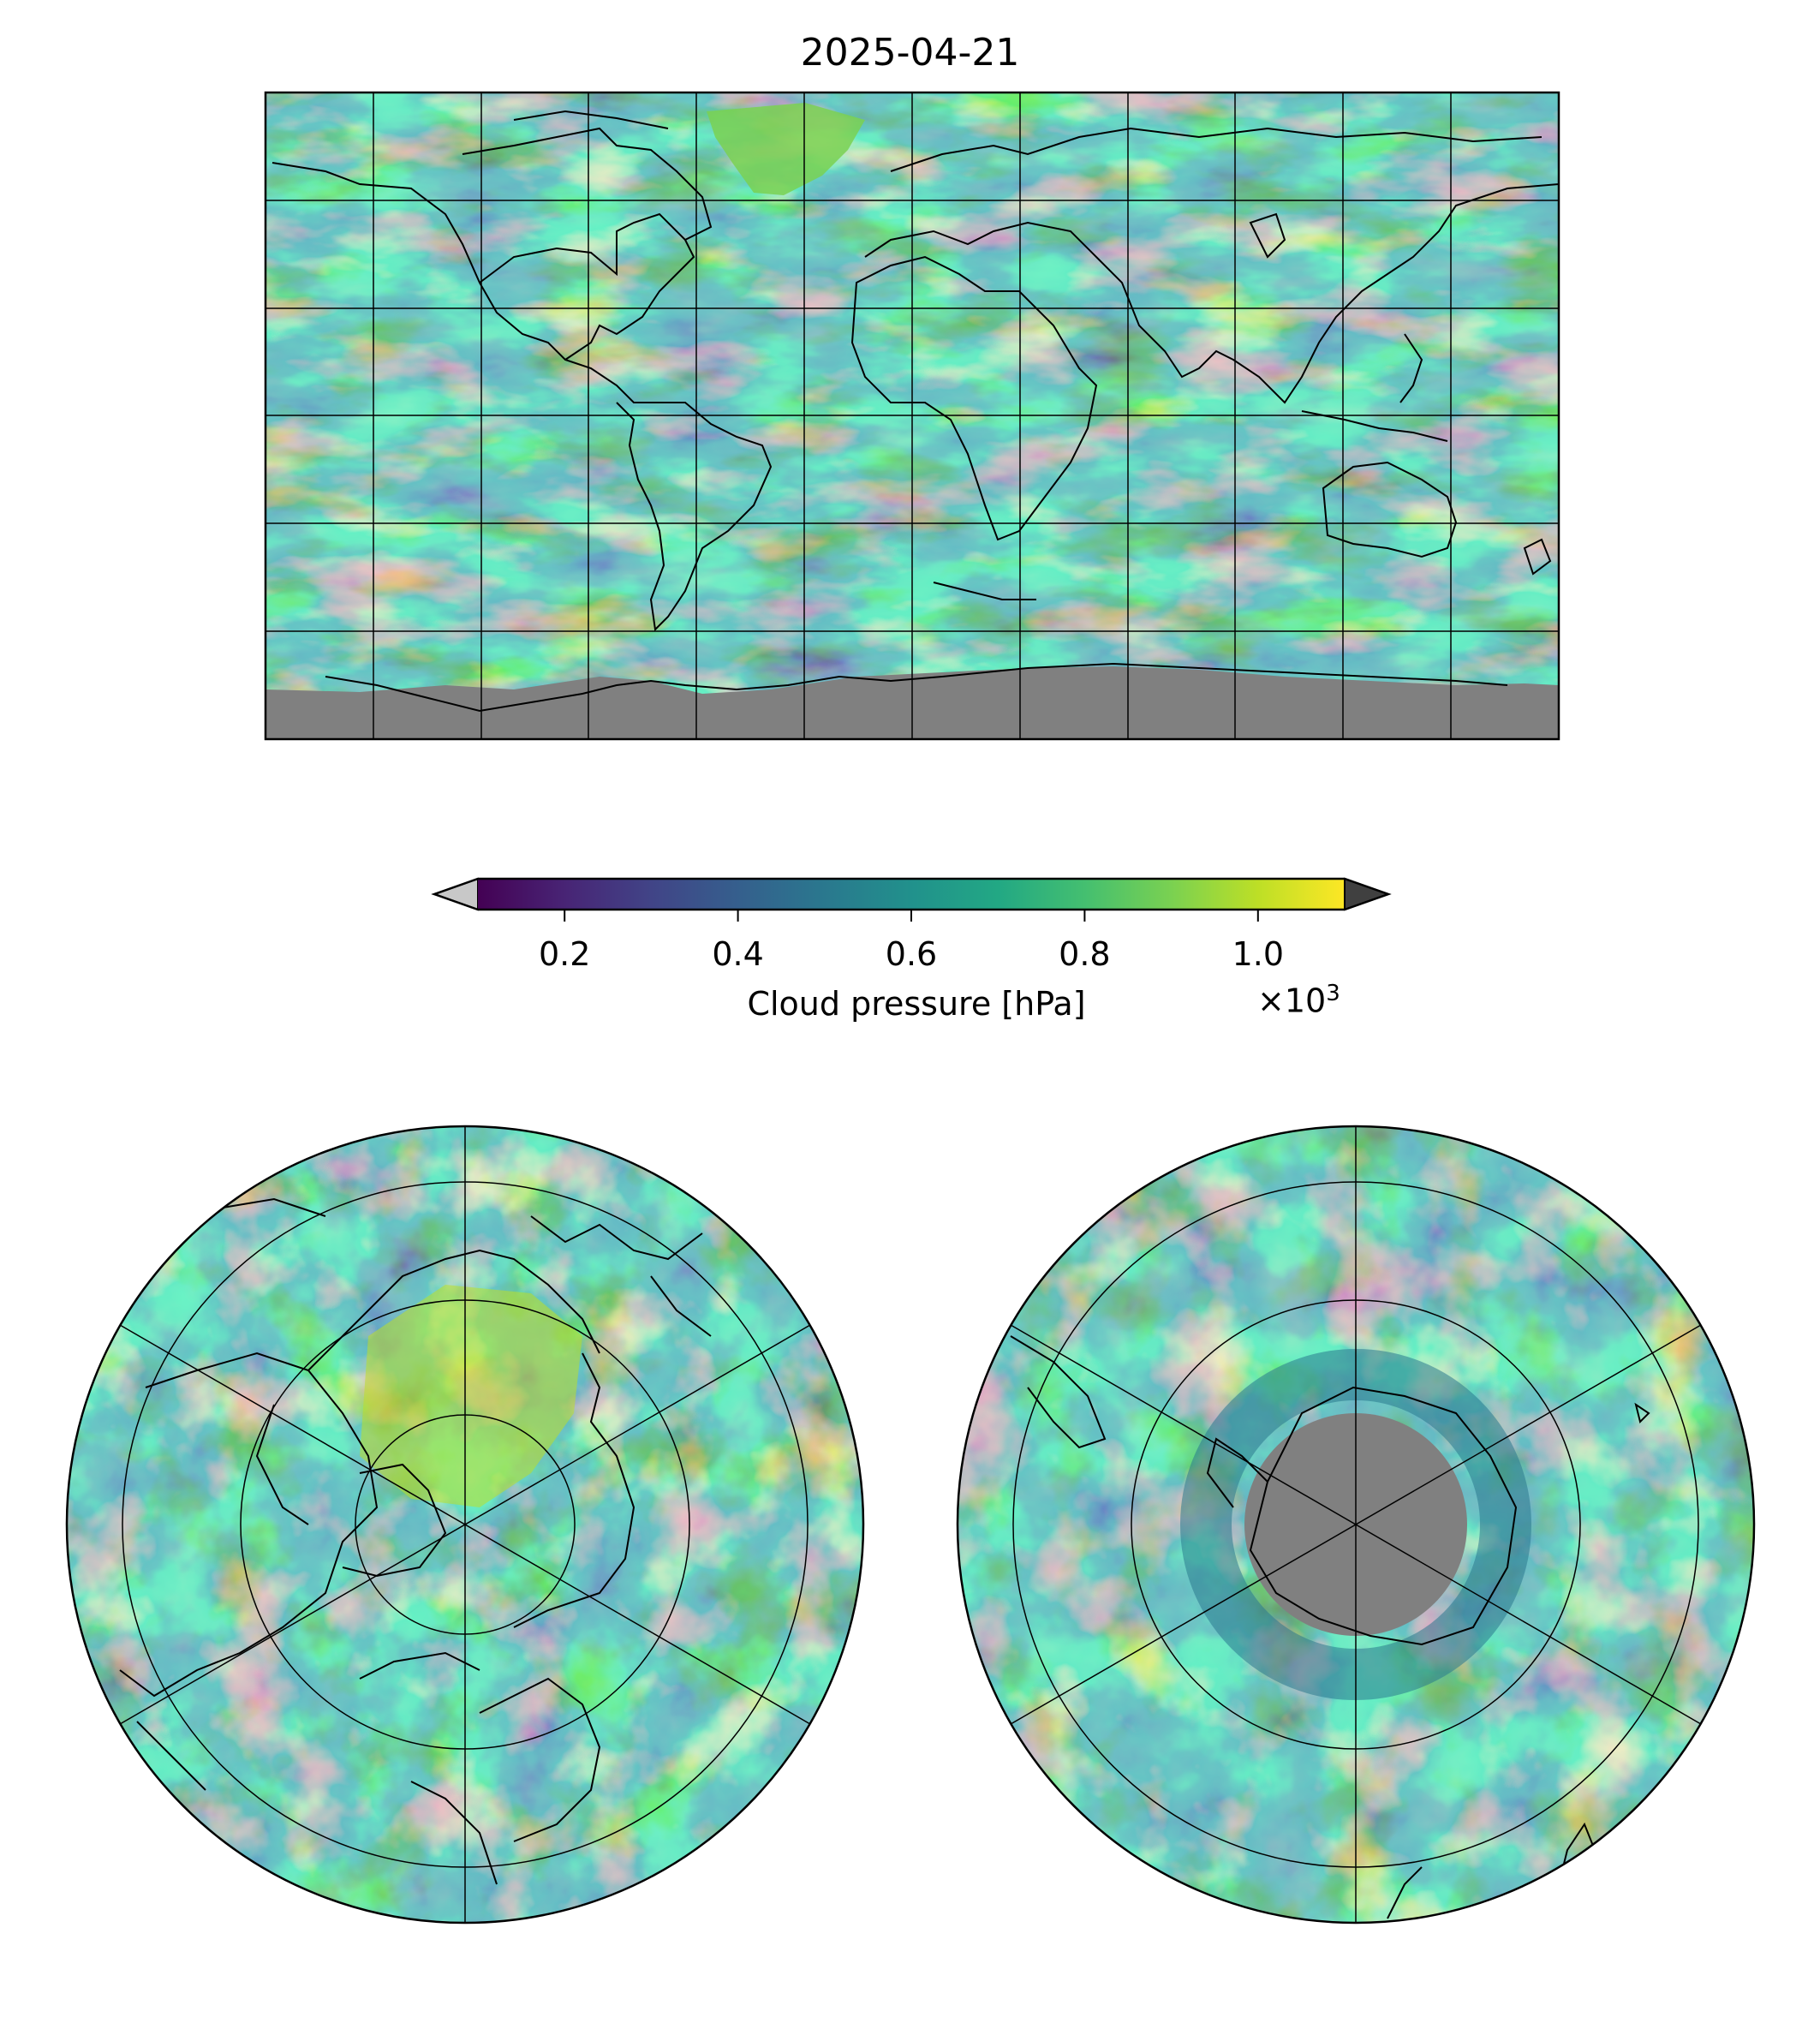 The image size is (1820, 2023). Describe the element at coordinates (786, 149) in the screenshot. I see `greenland-region` at that location.